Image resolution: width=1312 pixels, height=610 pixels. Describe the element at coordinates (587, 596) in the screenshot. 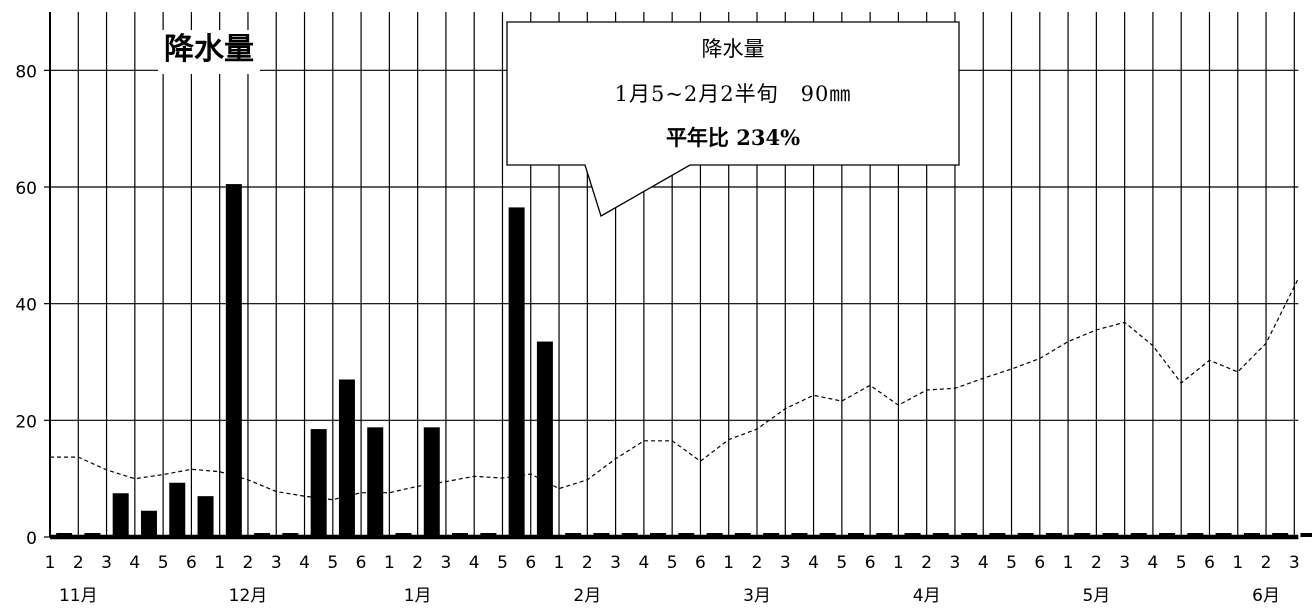

I see `month-label: 2月` at that location.